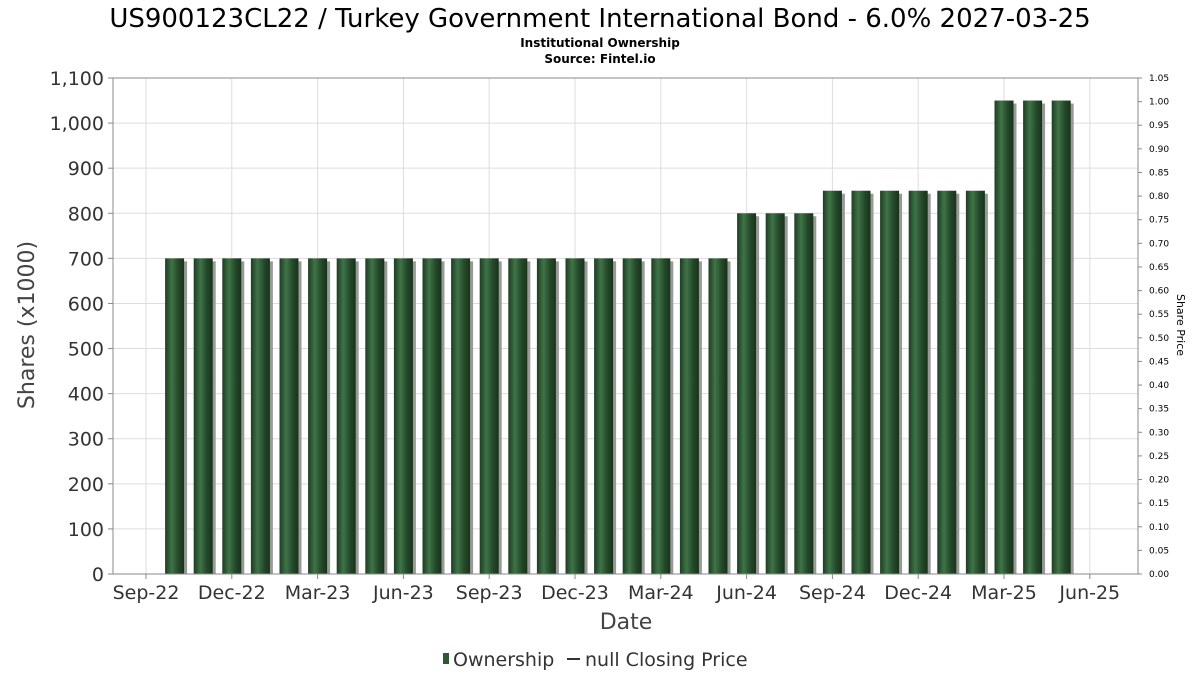 The height and width of the screenshot is (675, 1200). What do you see at coordinates (1159, 433) in the screenshot?
I see `y2-tick-label: 0.30` at bounding box center [1159, 433].